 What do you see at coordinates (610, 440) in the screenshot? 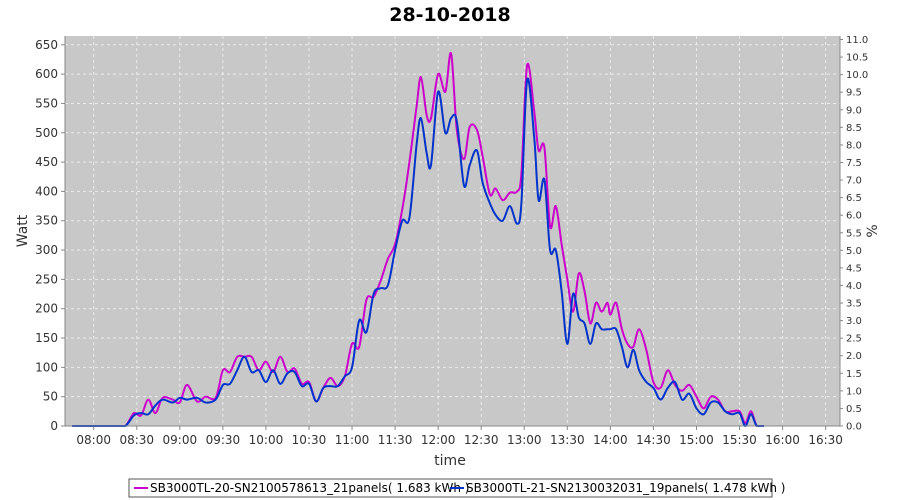
I see `x-tick-label: 14:00` at bounding box center [610, 440].